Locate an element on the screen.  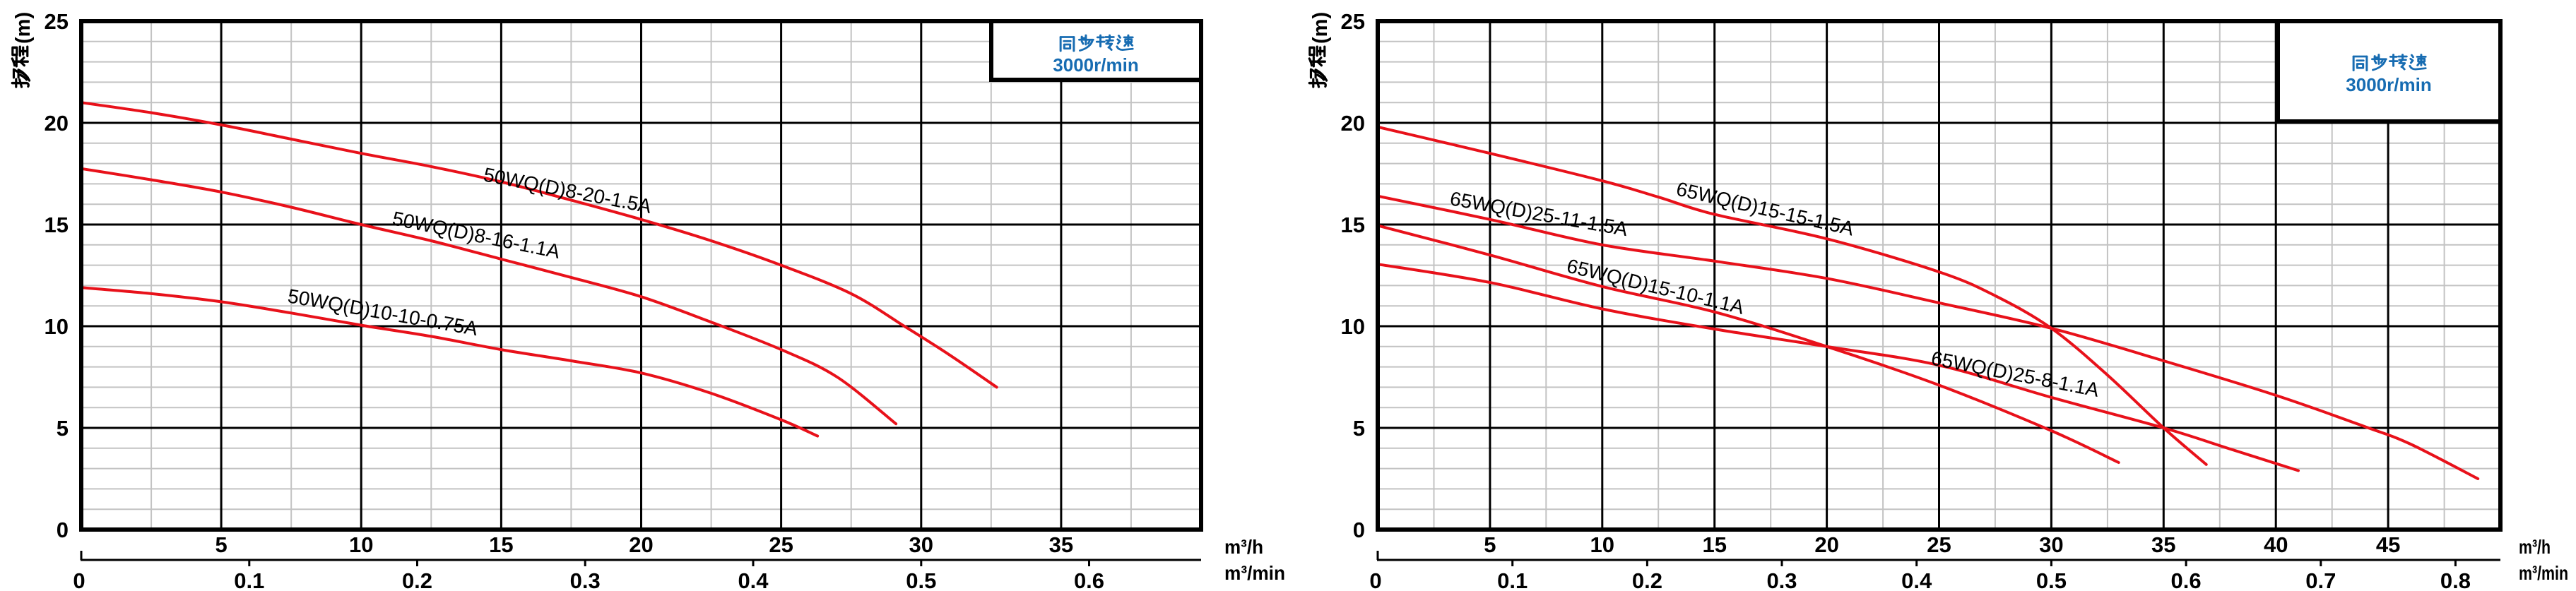
svg-text: 0.7 is located at coordinates (2320, 579).